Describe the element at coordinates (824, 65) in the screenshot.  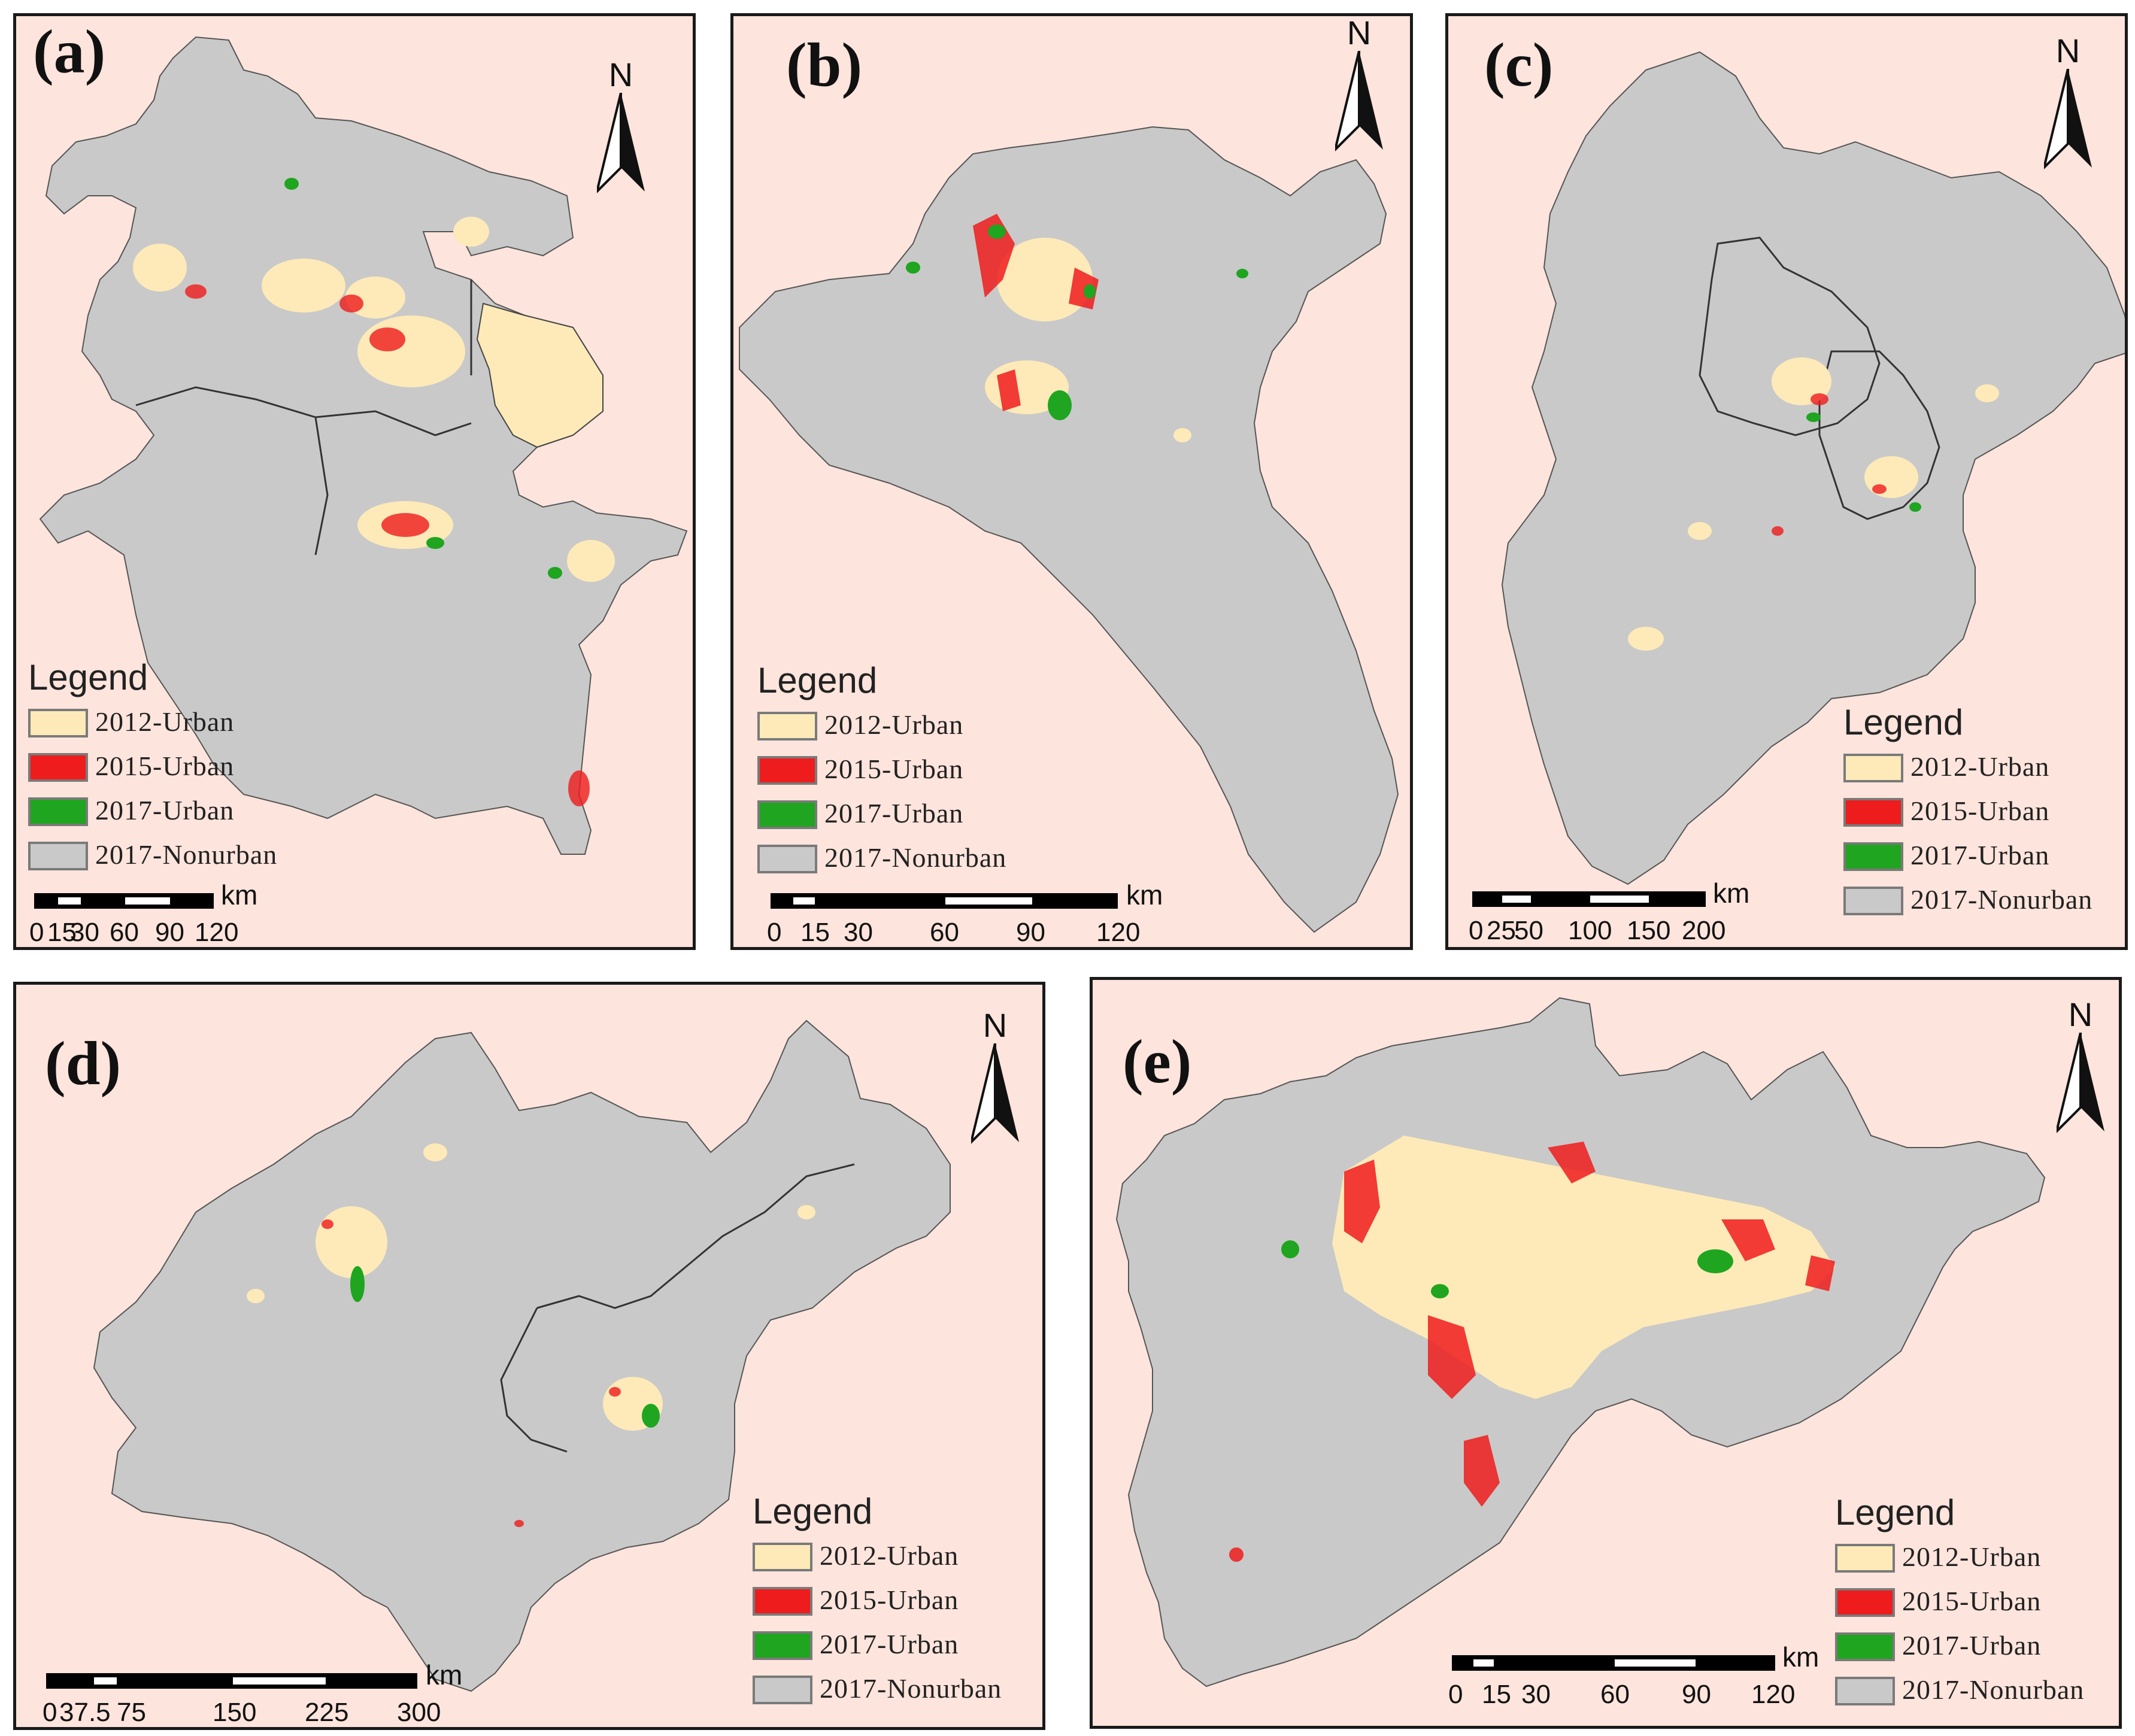
I see `panel-label-b: (b)` at that location.